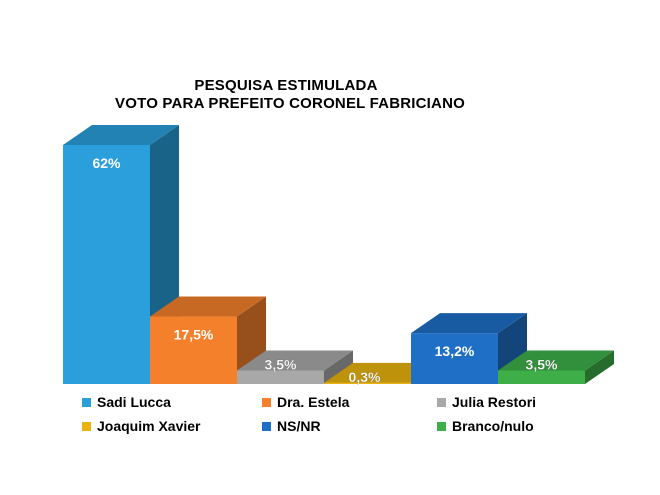  Describe the element at coordinates (365, 377) in the screenshot. I see `value-label-joaquim-xavier: 0,3%` at that location.